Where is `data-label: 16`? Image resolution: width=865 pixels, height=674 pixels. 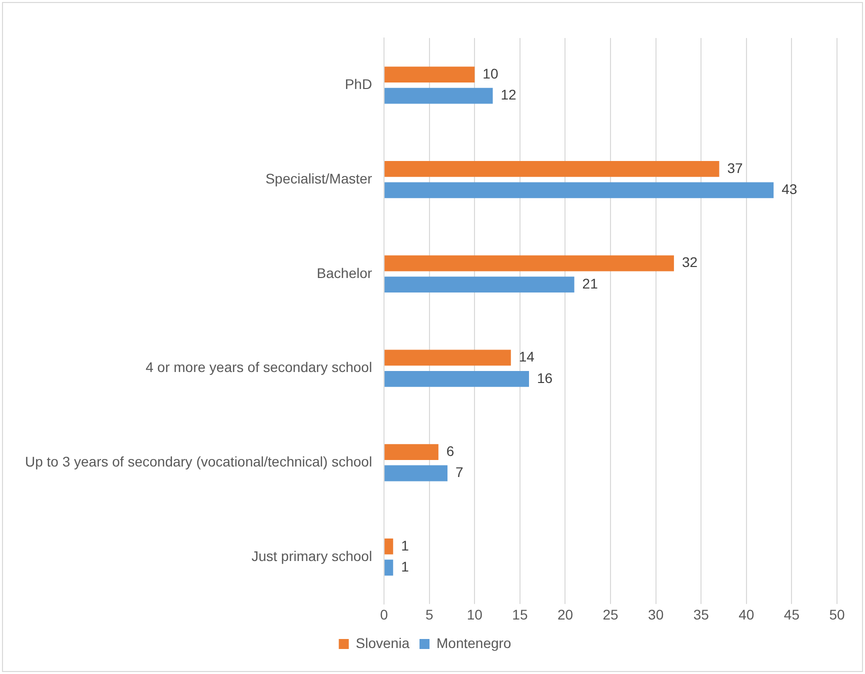 data-label: 16 is located at coordinates (545, 378).